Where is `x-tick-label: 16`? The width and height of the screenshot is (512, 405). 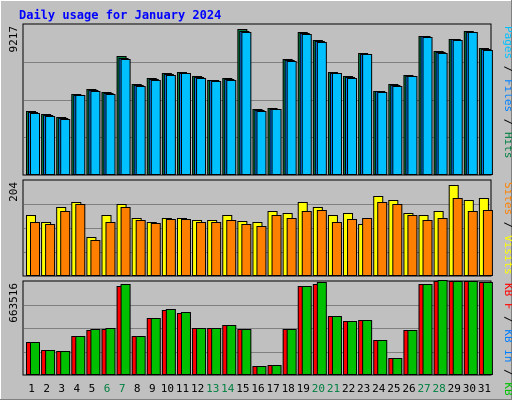 x-tick-label: 16 is located at coordinates (257, 388).